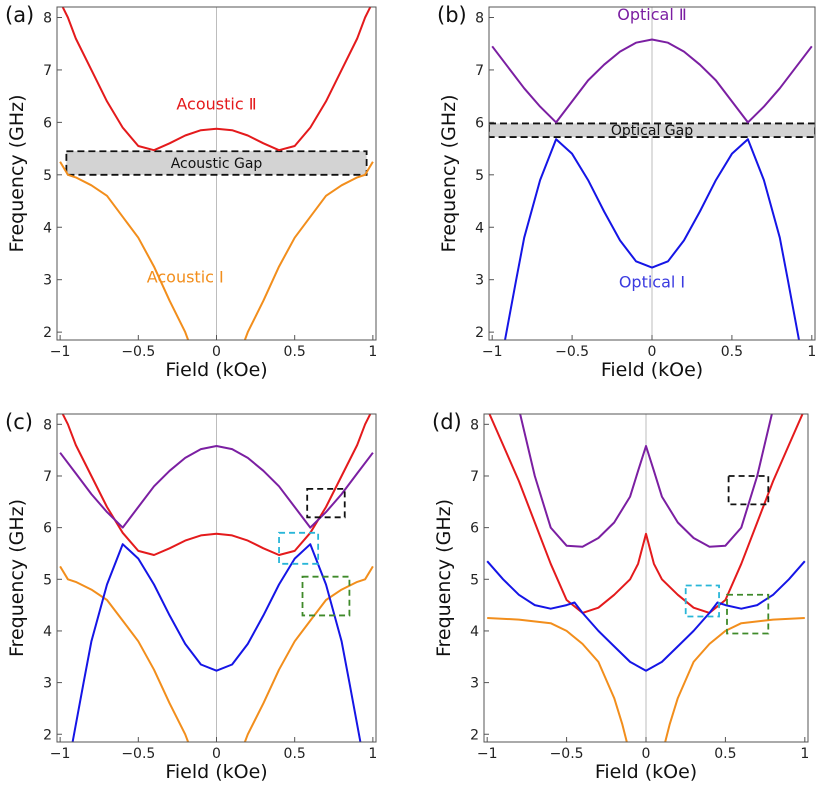 This screenshot has height=788, width=831. I want to click on panel-label: (b), so click(452, 15).